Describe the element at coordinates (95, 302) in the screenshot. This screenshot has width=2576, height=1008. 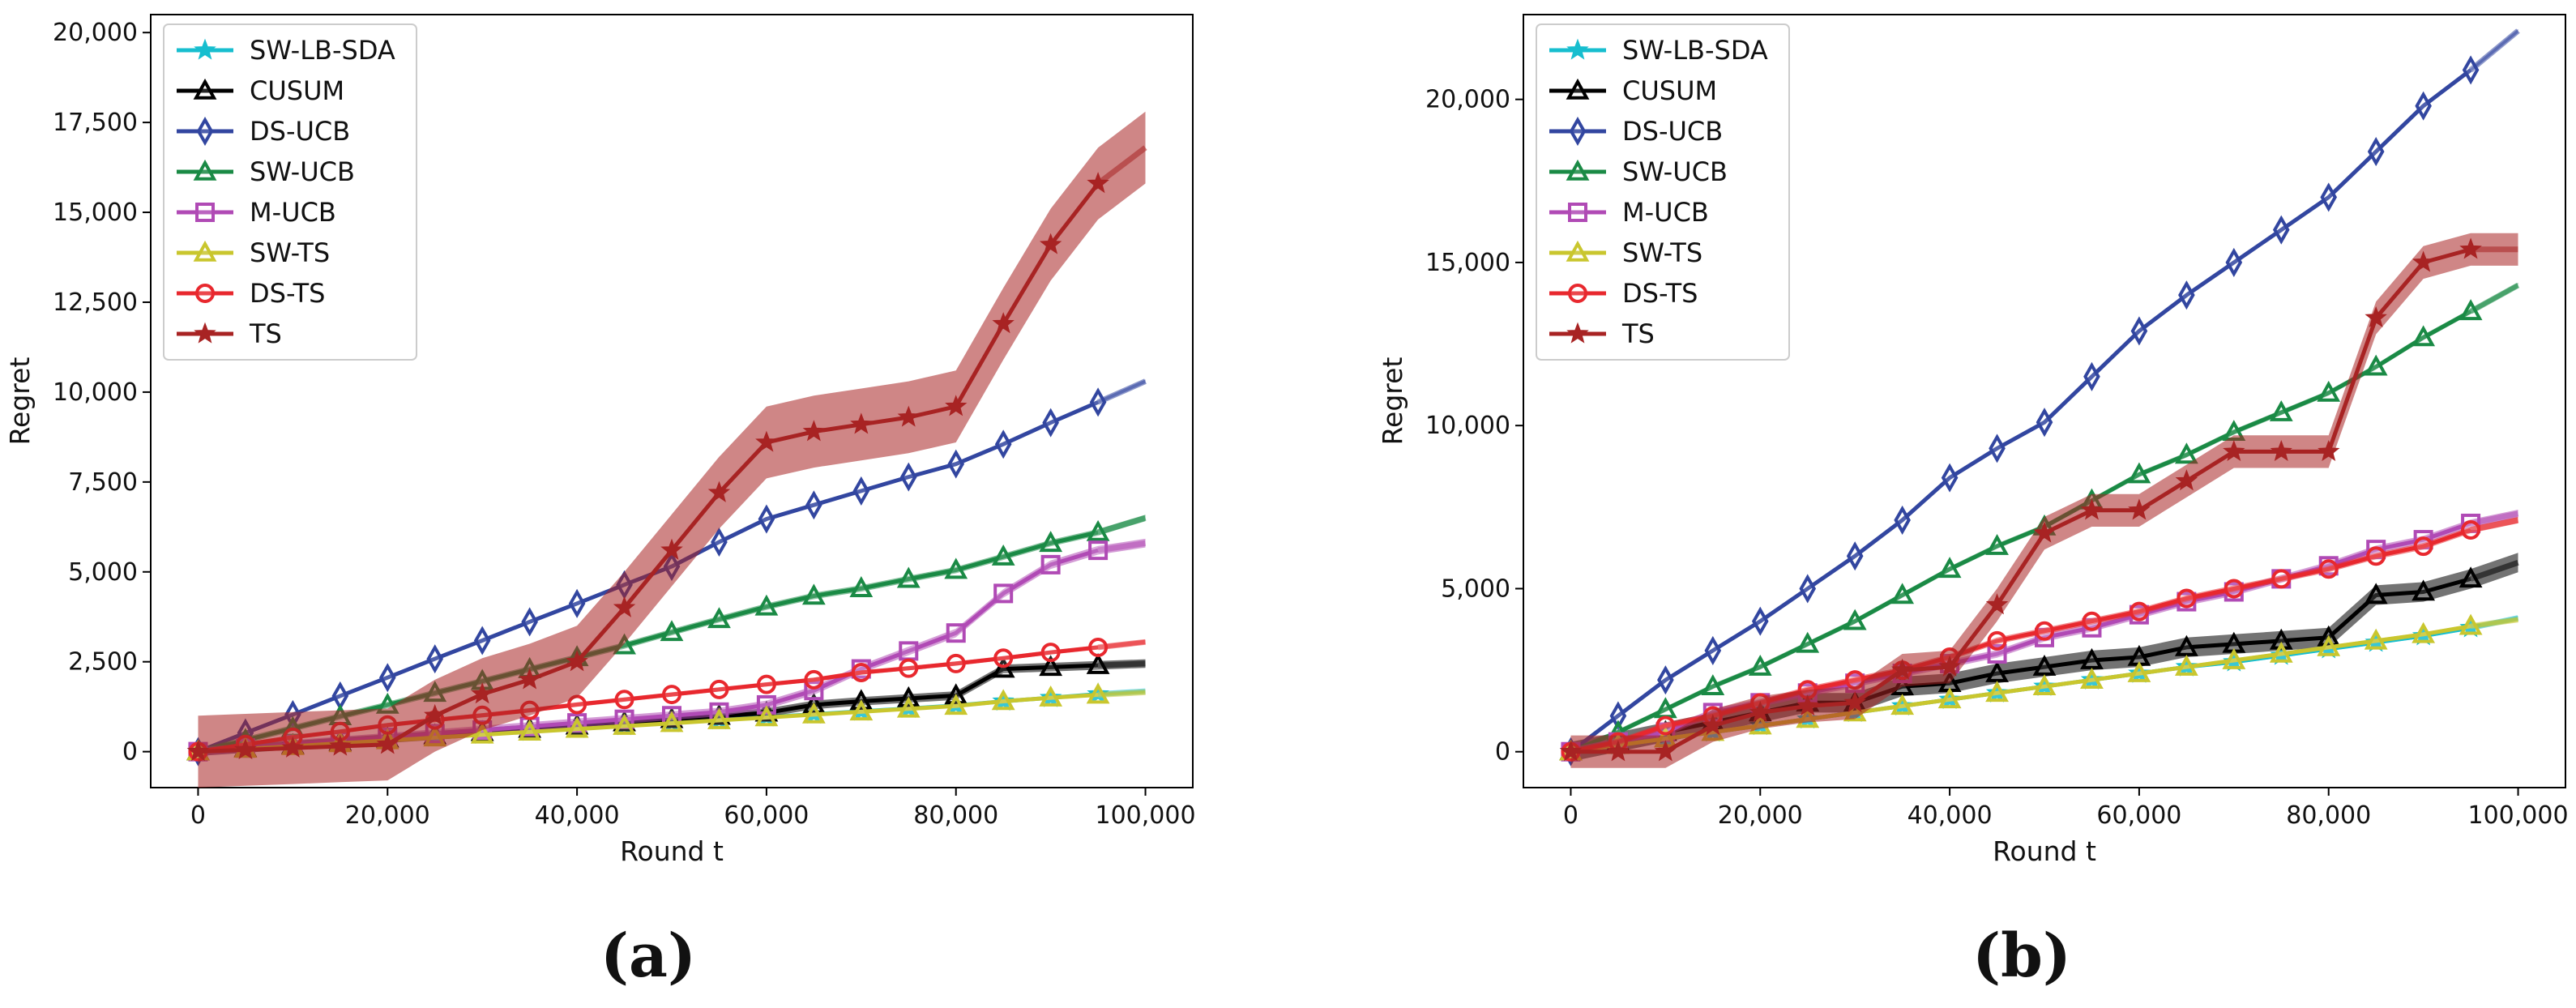
I see `y-tick-label: 12,500` at that location.